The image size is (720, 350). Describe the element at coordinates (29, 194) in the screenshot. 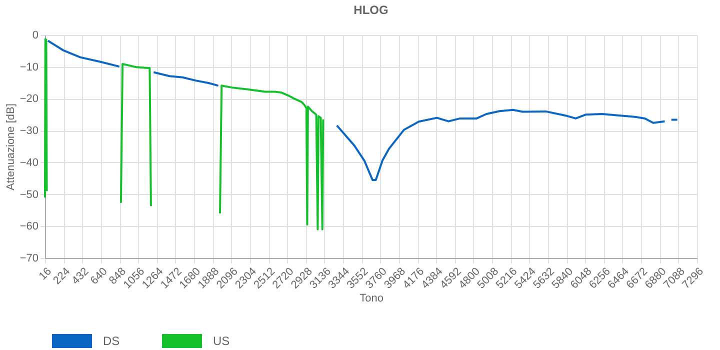

I see `y-tick-label: −50` at that location.